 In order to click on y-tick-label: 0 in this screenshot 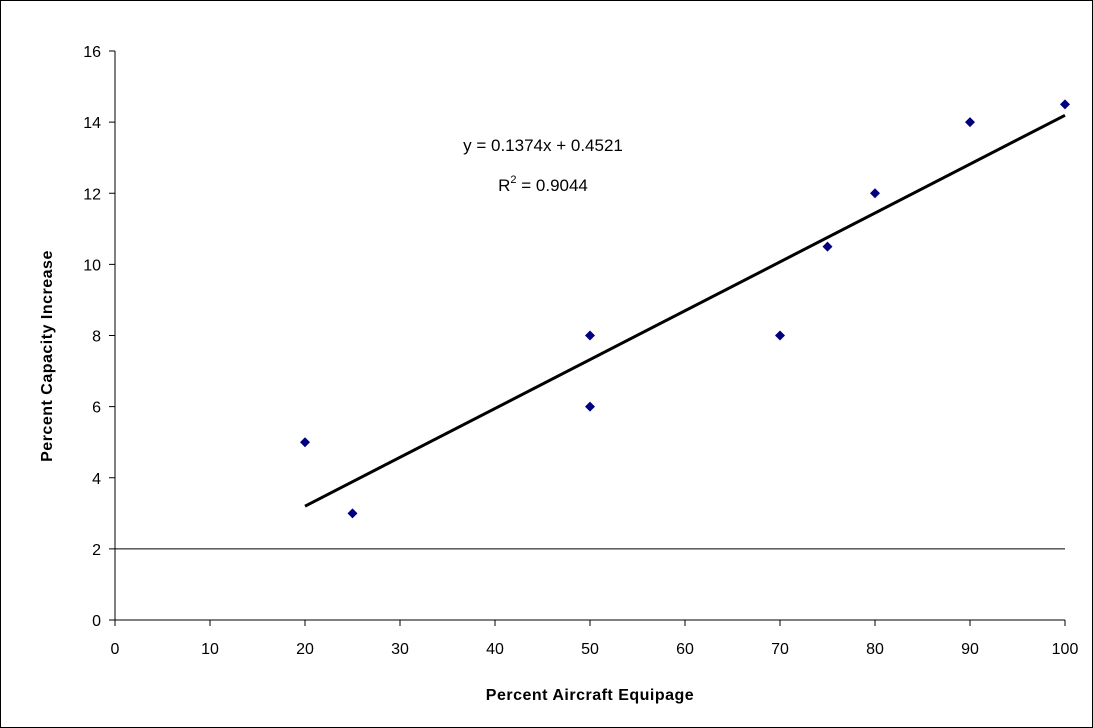, I will do `click(96, 621)`.